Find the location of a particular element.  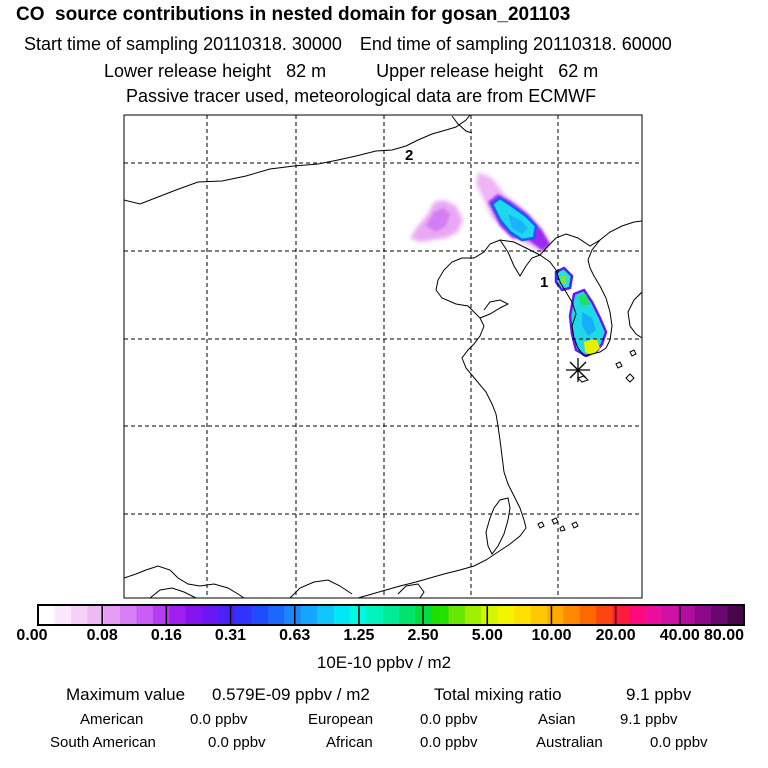

colorbar-unit: 10E-10 ppbv / m2 is located at coordinates (384, 662).